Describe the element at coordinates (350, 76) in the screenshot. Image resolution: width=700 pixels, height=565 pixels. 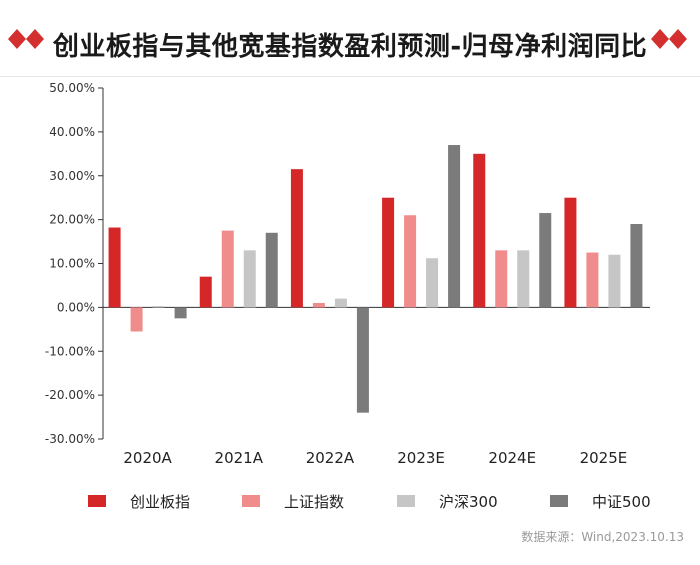
I see `title-divider` at that location.